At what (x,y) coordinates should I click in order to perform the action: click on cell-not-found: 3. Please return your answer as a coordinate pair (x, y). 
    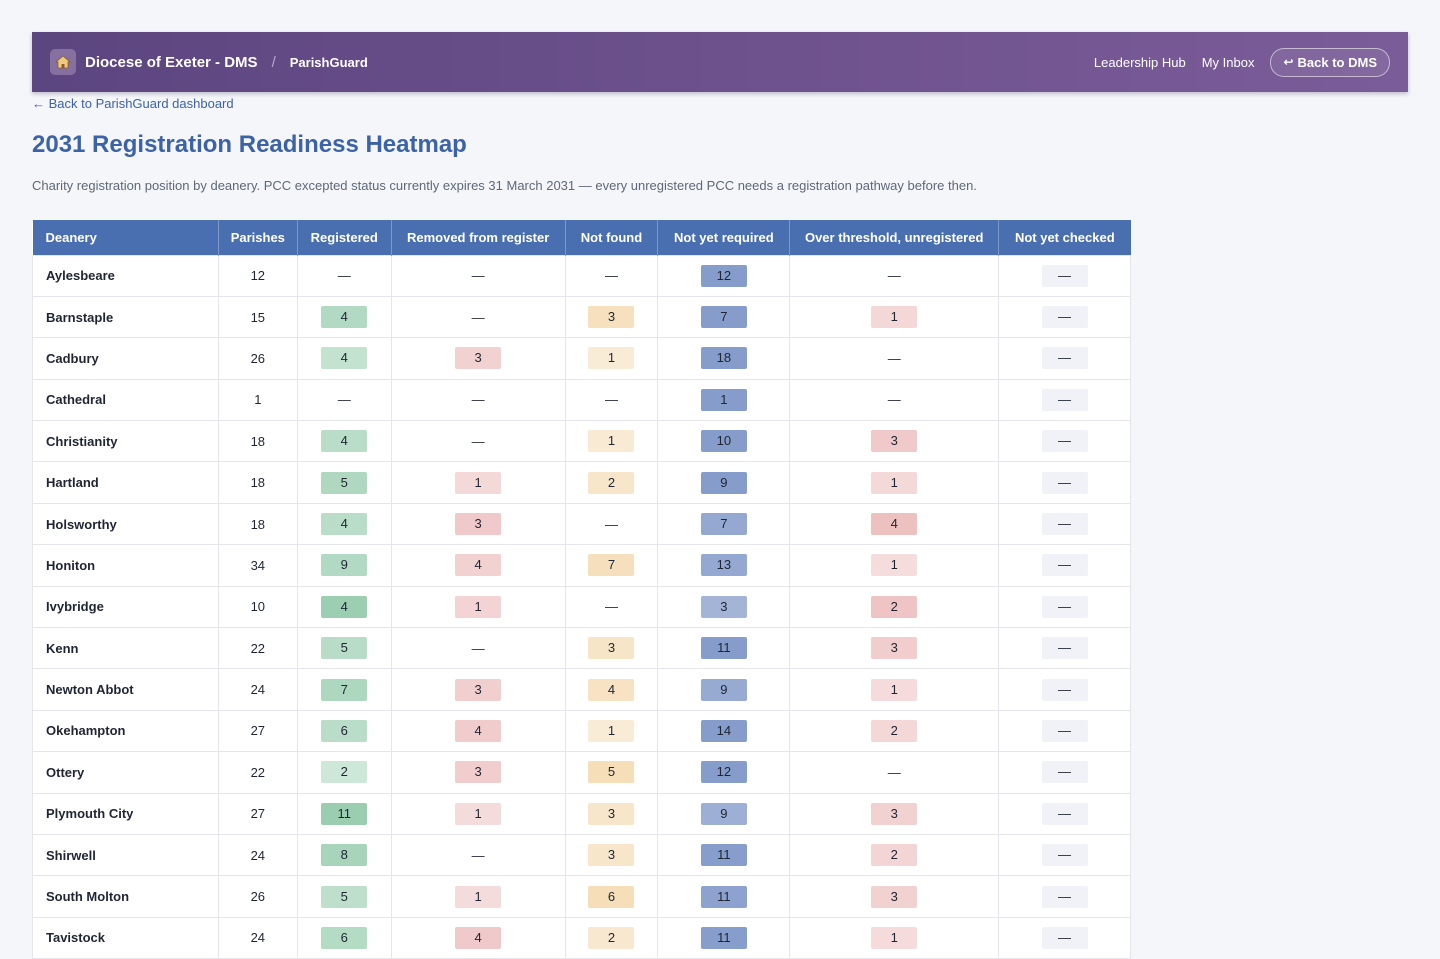
    Looking at the image, I should click on (611, 813).